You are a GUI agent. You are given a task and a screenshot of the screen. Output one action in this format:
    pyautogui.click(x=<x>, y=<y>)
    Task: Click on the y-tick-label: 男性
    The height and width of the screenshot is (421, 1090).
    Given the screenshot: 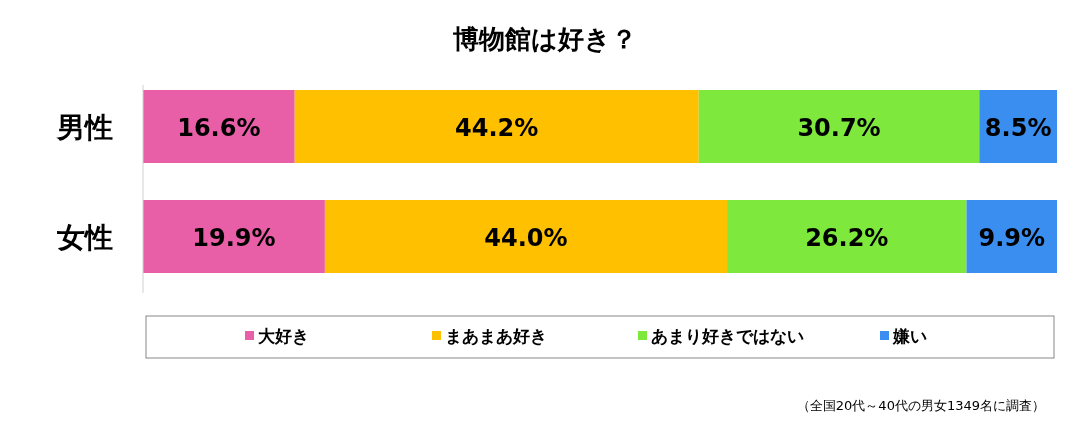 What is the action you would take?
    pyautogui.click(x=84, y=127)
    